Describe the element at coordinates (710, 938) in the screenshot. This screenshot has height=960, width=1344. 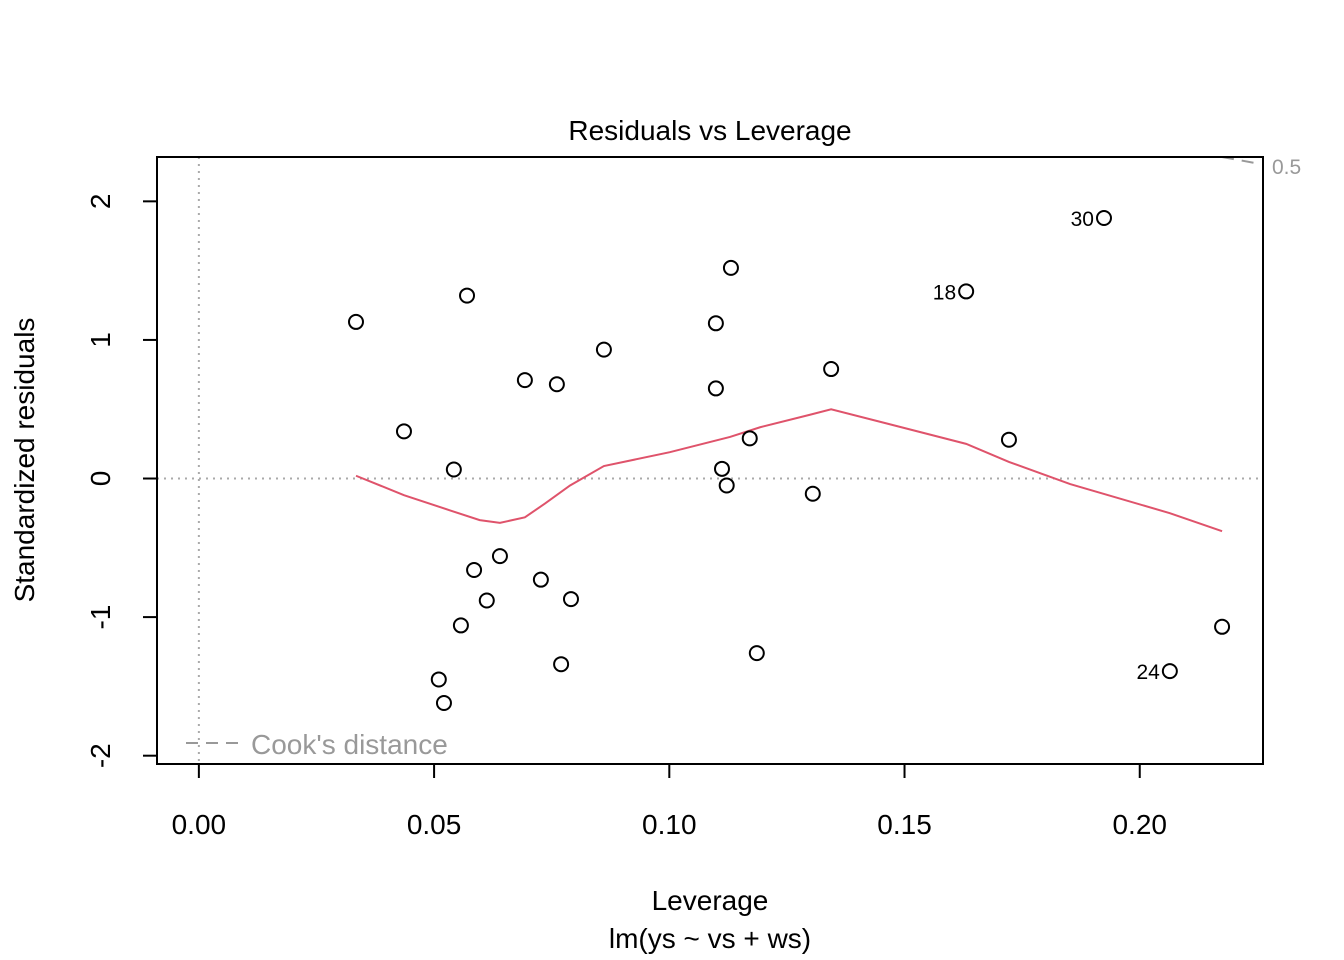
I see `chart-subtitle: lm(ys ~ vs + ws)` at that location.